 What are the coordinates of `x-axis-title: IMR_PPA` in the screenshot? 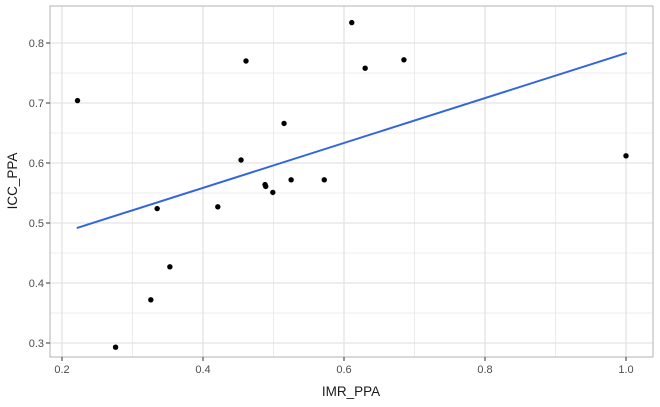 It's located at (351, 391).